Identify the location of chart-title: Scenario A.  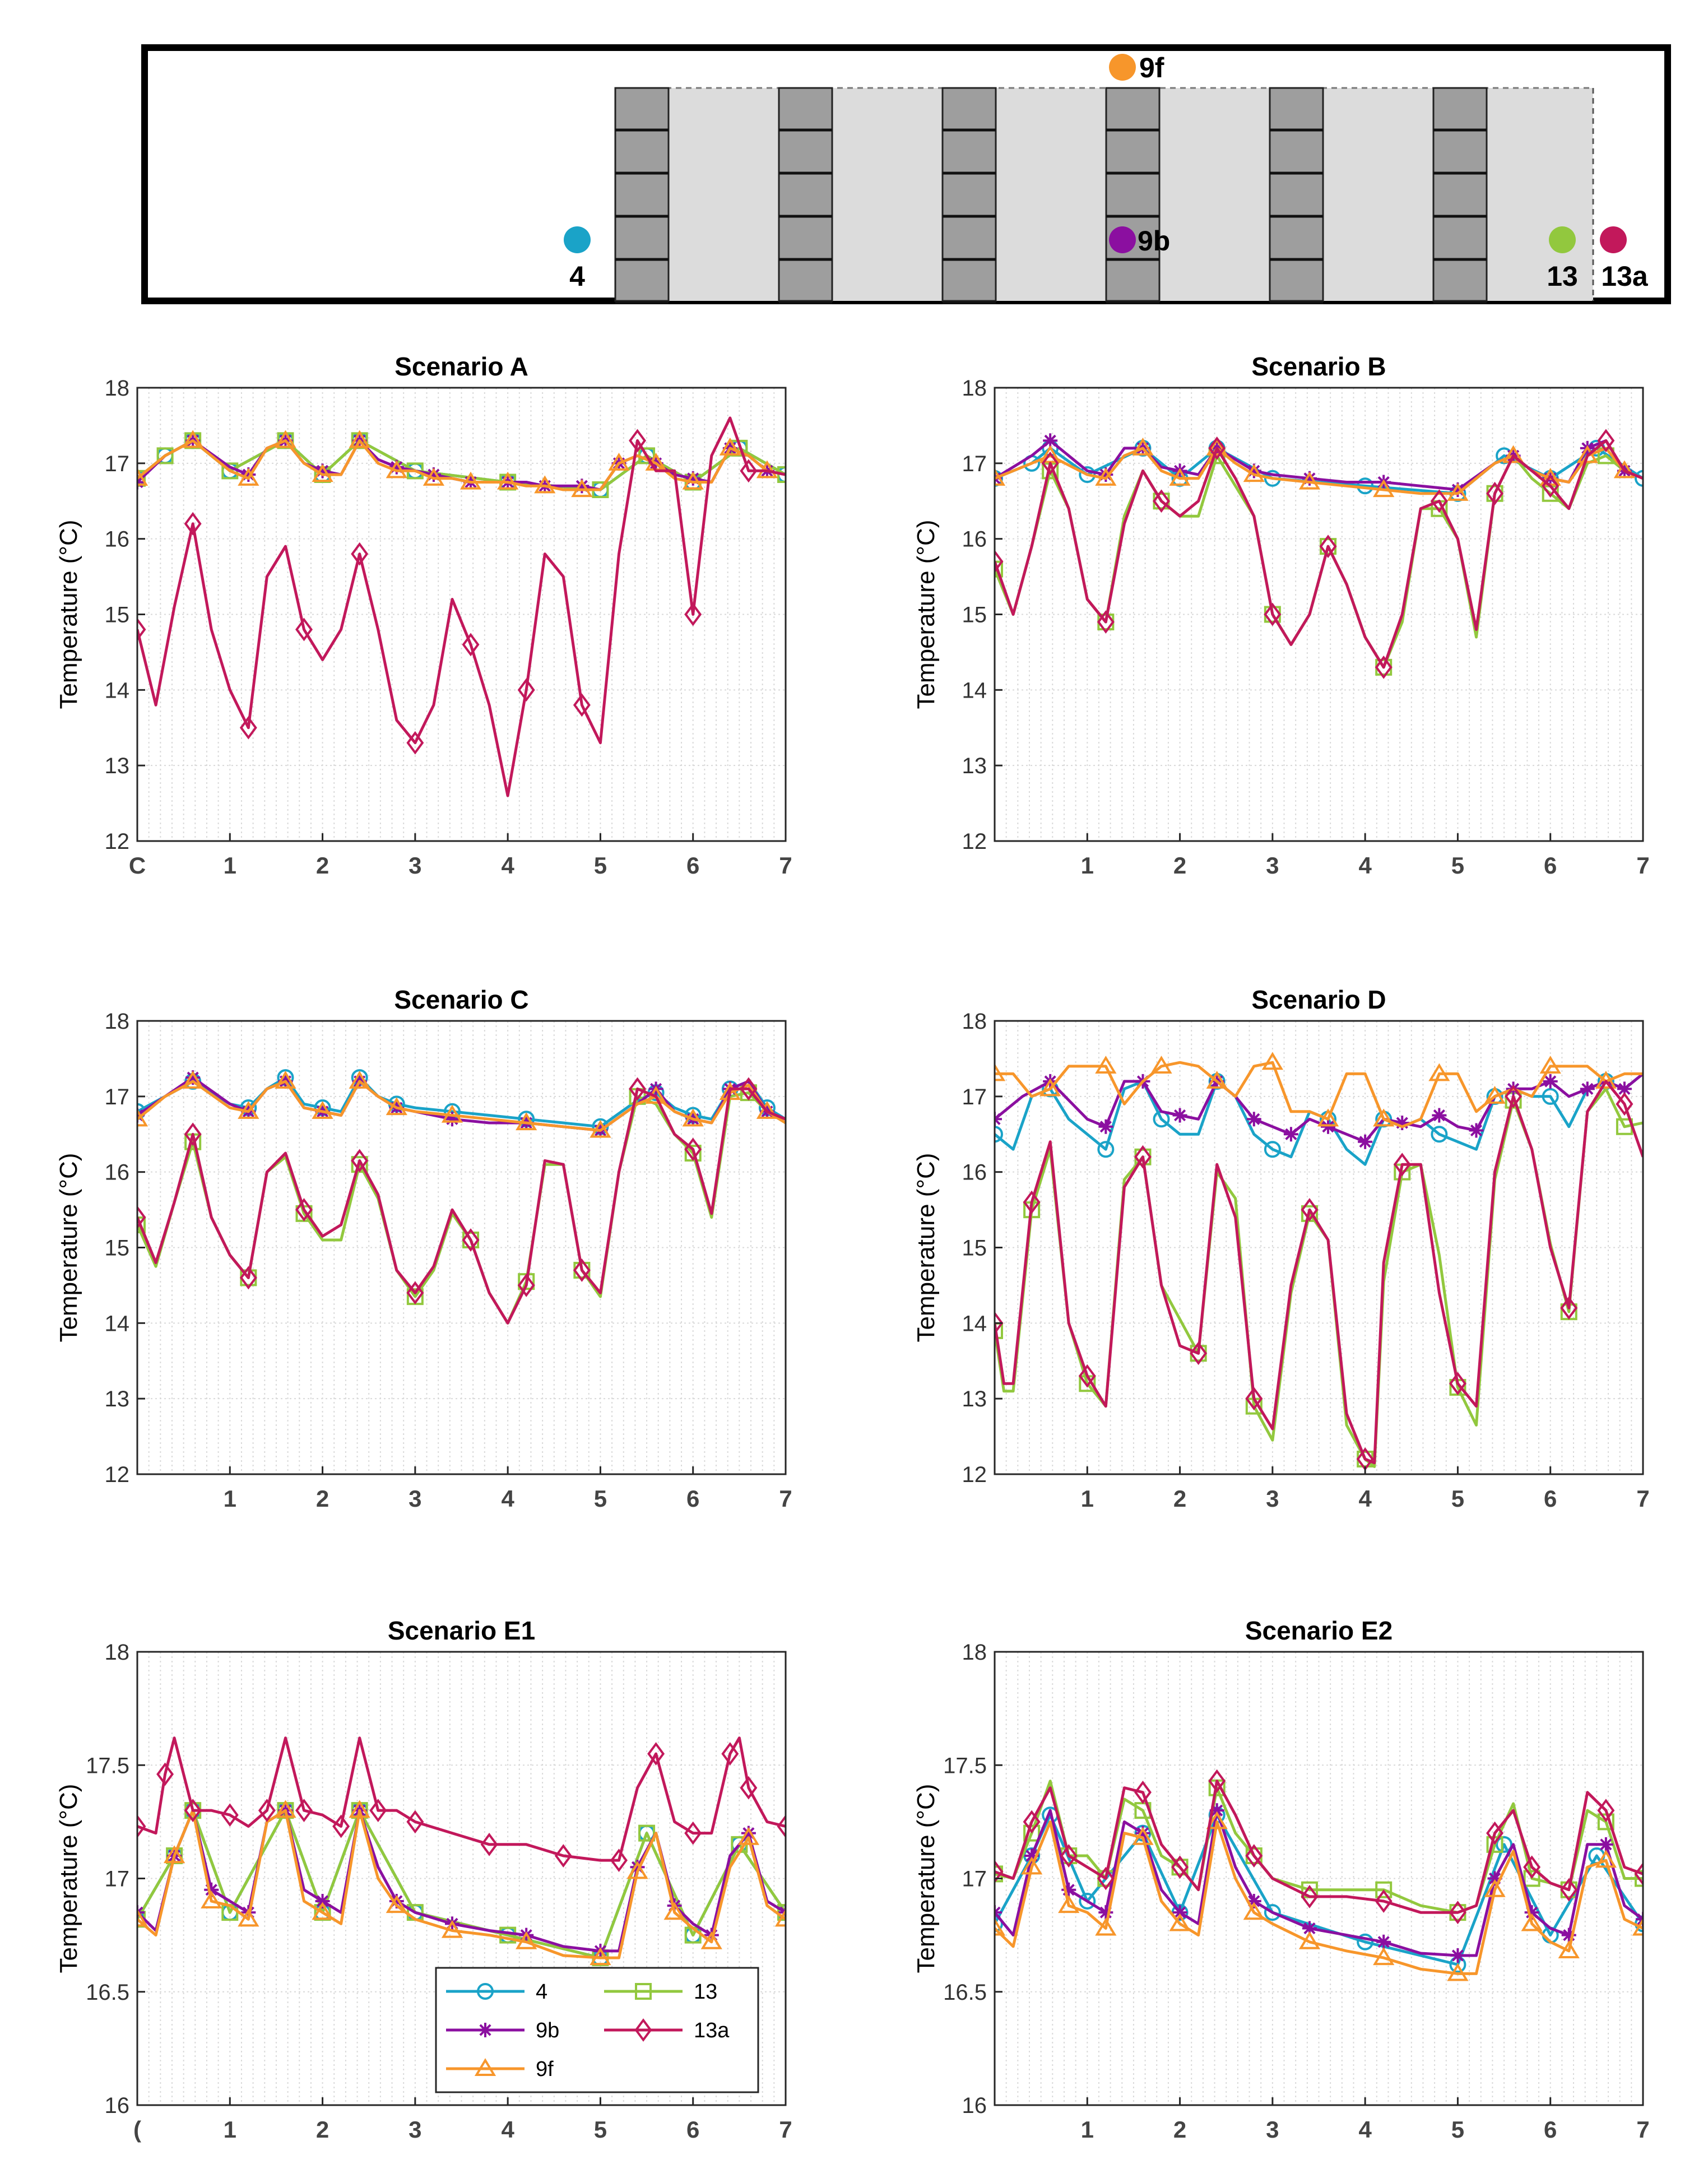
(461, 366).